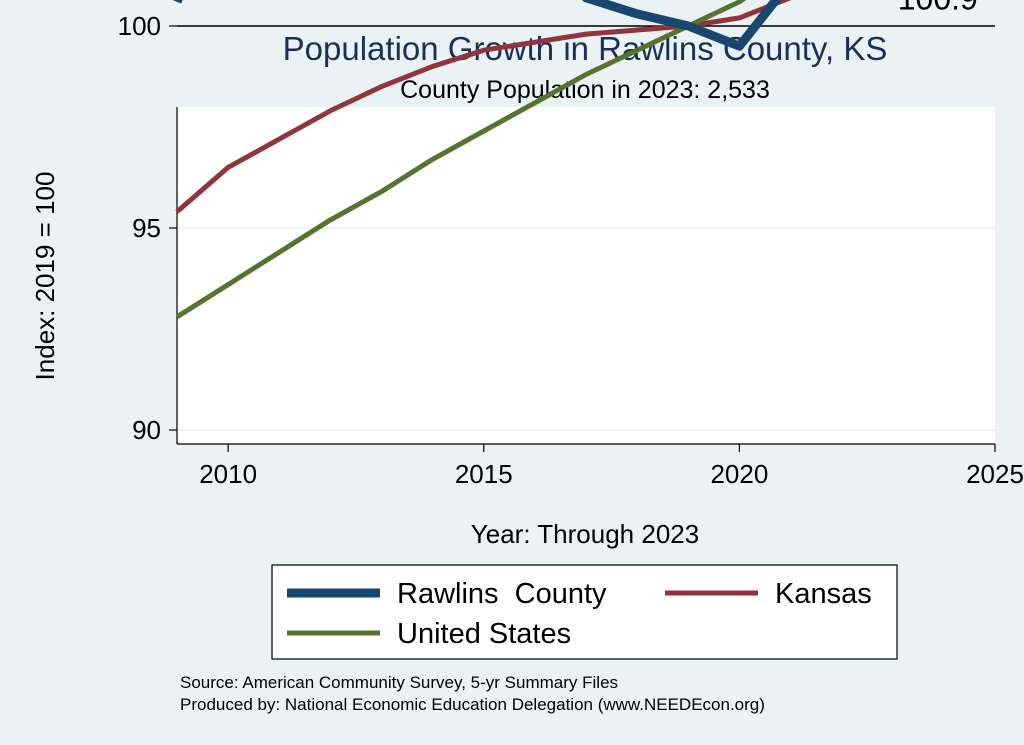  Describe the element at coordinates (585, 90) in the screenshot. I see `chart-subtitle: County Population in 2023: 2,533` at that location.